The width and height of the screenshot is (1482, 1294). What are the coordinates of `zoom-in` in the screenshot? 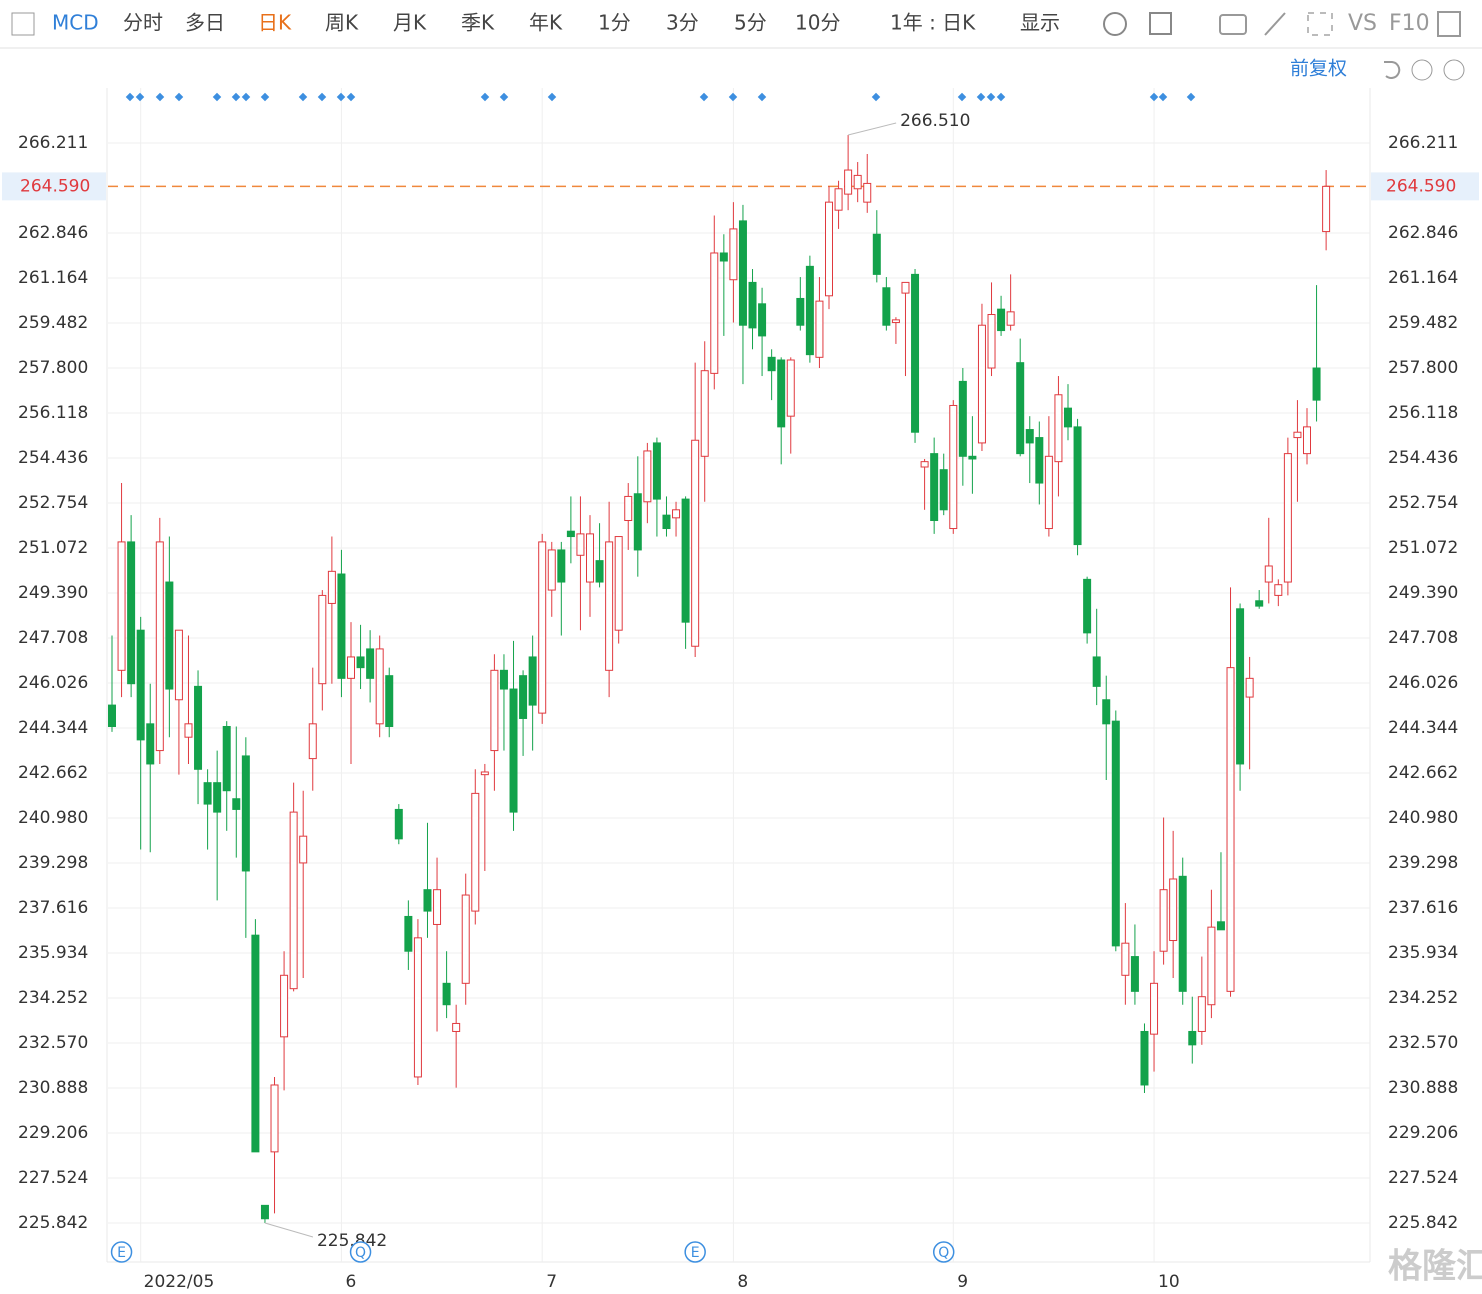 It's located at (1454, 70).